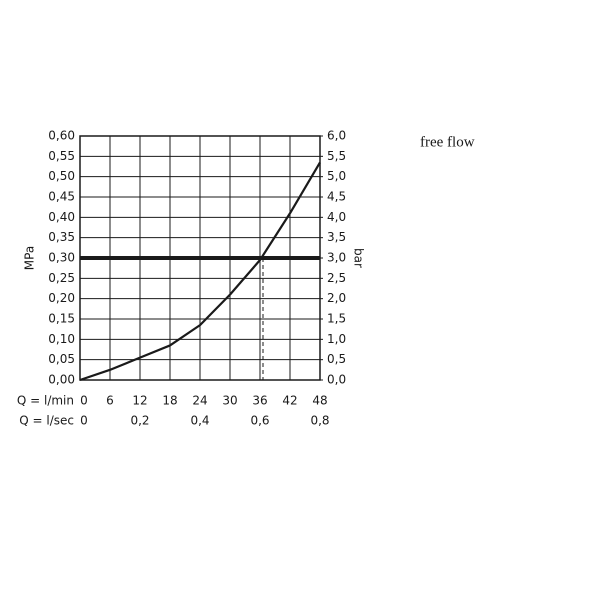  I want to click on x2-tick-label: 0,6, so click(259, 421).